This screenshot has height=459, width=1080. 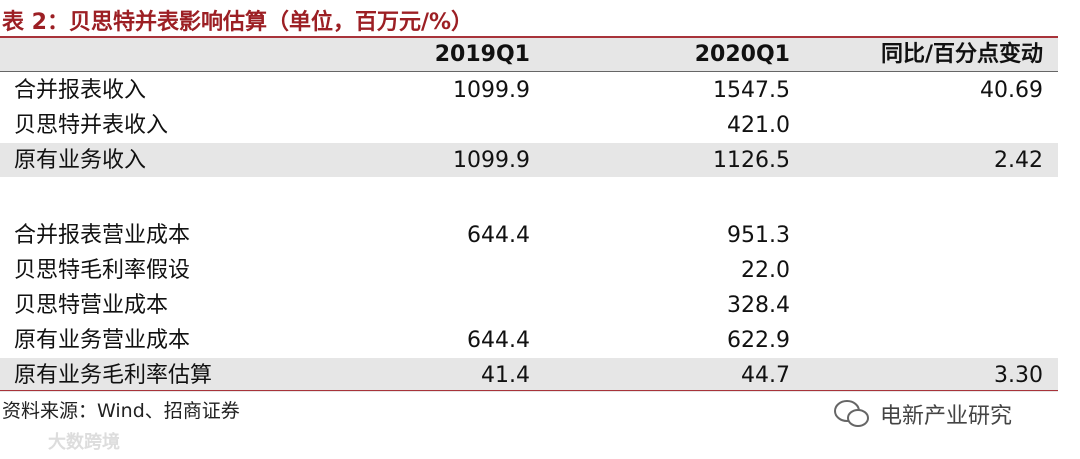 What do you see at coordinates (238, 22) in the screenshot?
I see `table-title: 表 2：贝思特并表影响估算（单位，百万元/%）` at bounding box center [238, 22].